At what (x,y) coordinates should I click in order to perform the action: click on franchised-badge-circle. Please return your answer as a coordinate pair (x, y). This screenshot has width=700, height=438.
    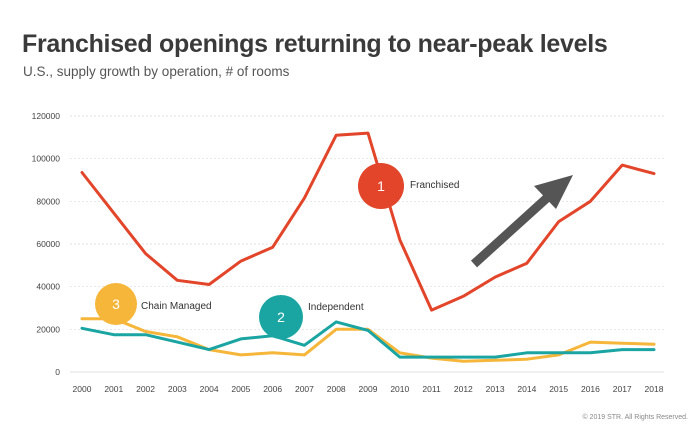
    Looking at the image, I should click on (381, 186).